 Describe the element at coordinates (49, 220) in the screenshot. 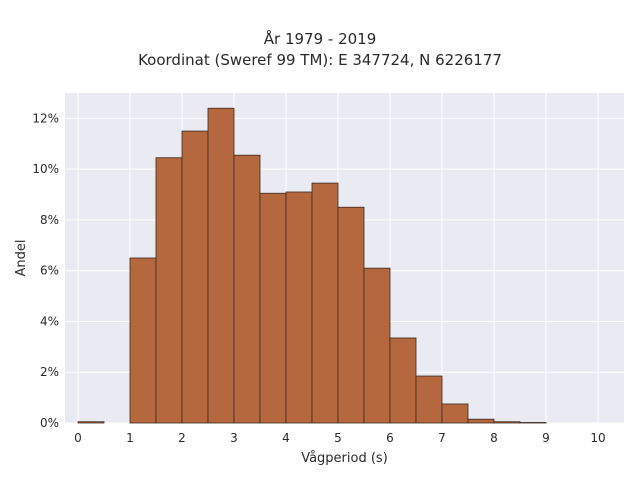

I see `y-tick-label: 8%` at that location.